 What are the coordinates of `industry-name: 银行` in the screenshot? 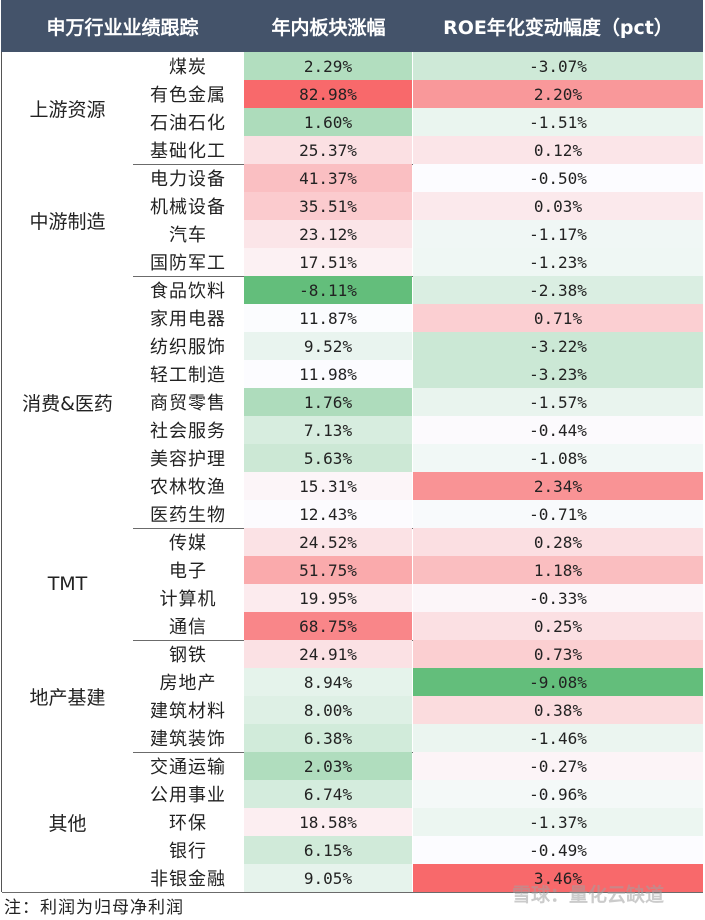 It's located at (188, 851).